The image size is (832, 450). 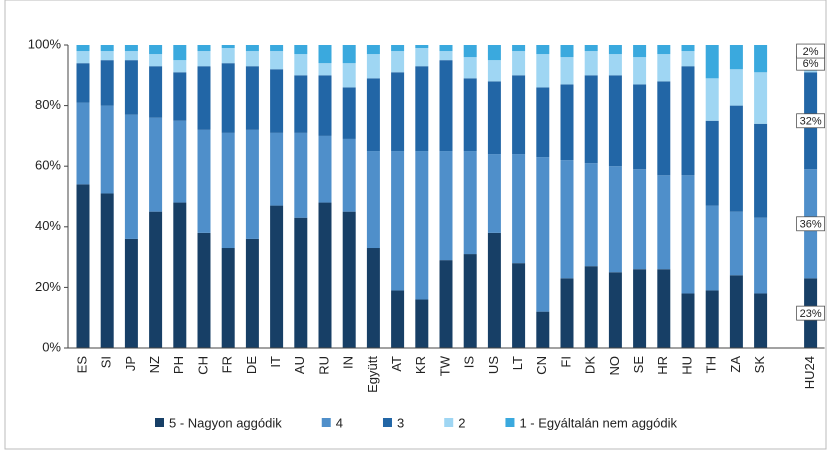 I want to click on x-tick-label: NZ, so click(x=154, y=364).